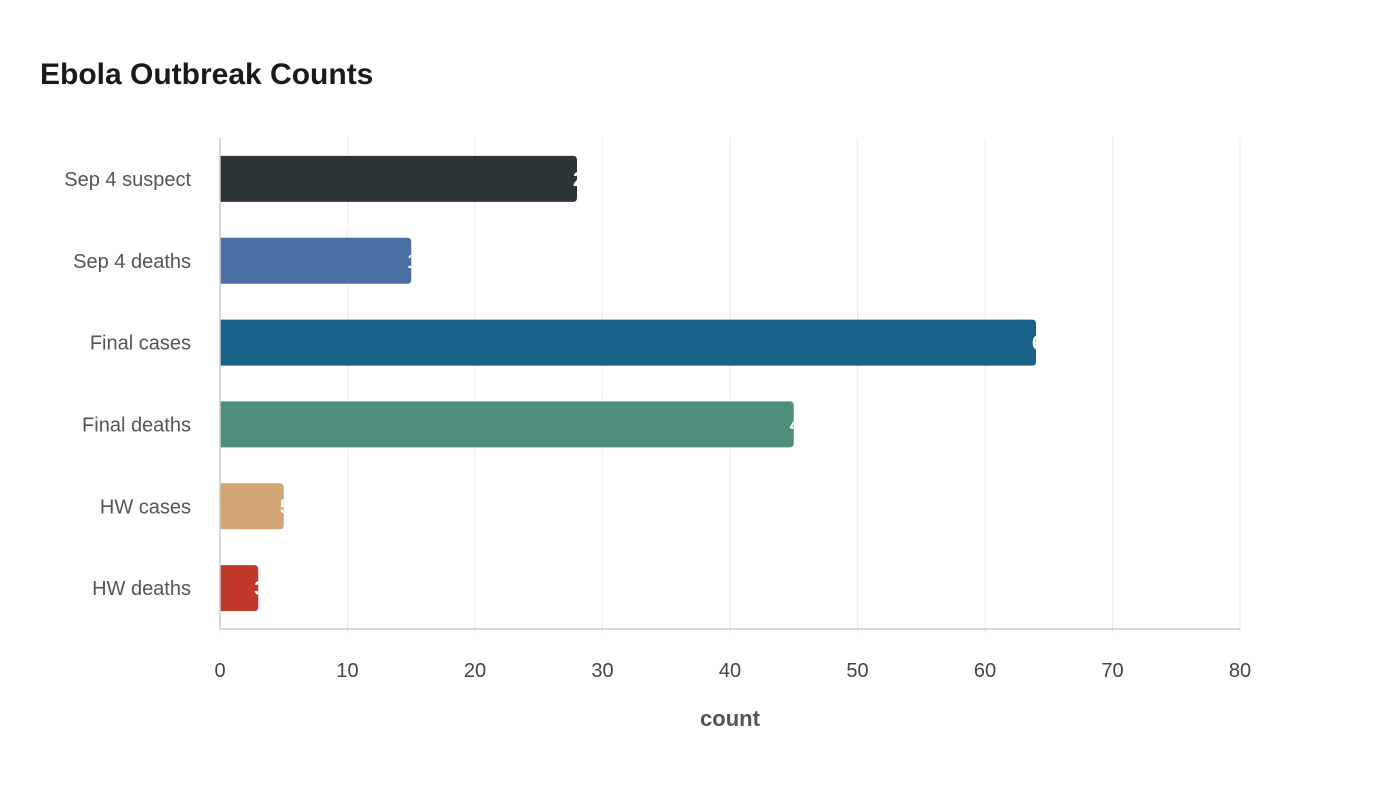  I want to click on x-tick-label: 10, so click(347, 671).